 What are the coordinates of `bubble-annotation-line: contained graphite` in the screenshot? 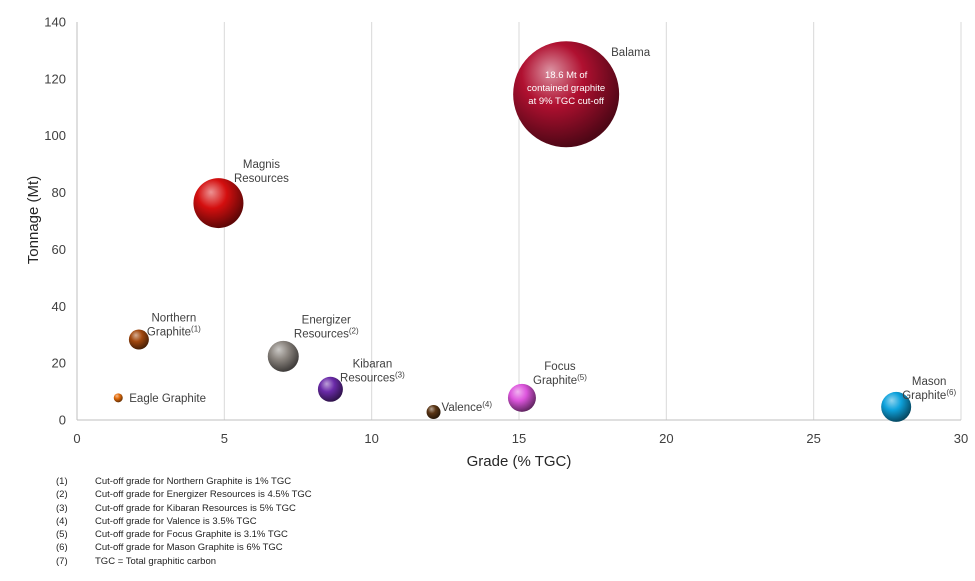 It's located at (566, 88).